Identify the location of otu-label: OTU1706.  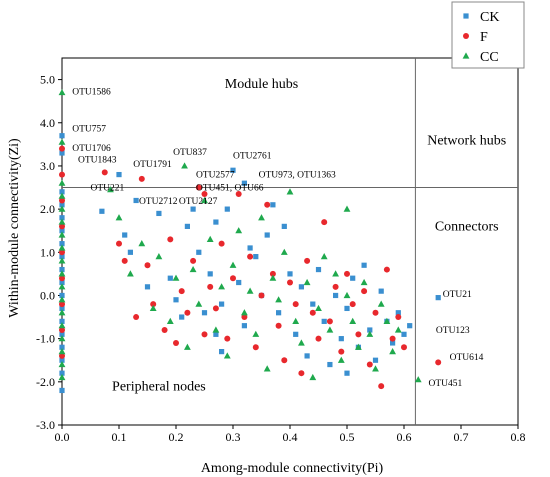
(91, 149).